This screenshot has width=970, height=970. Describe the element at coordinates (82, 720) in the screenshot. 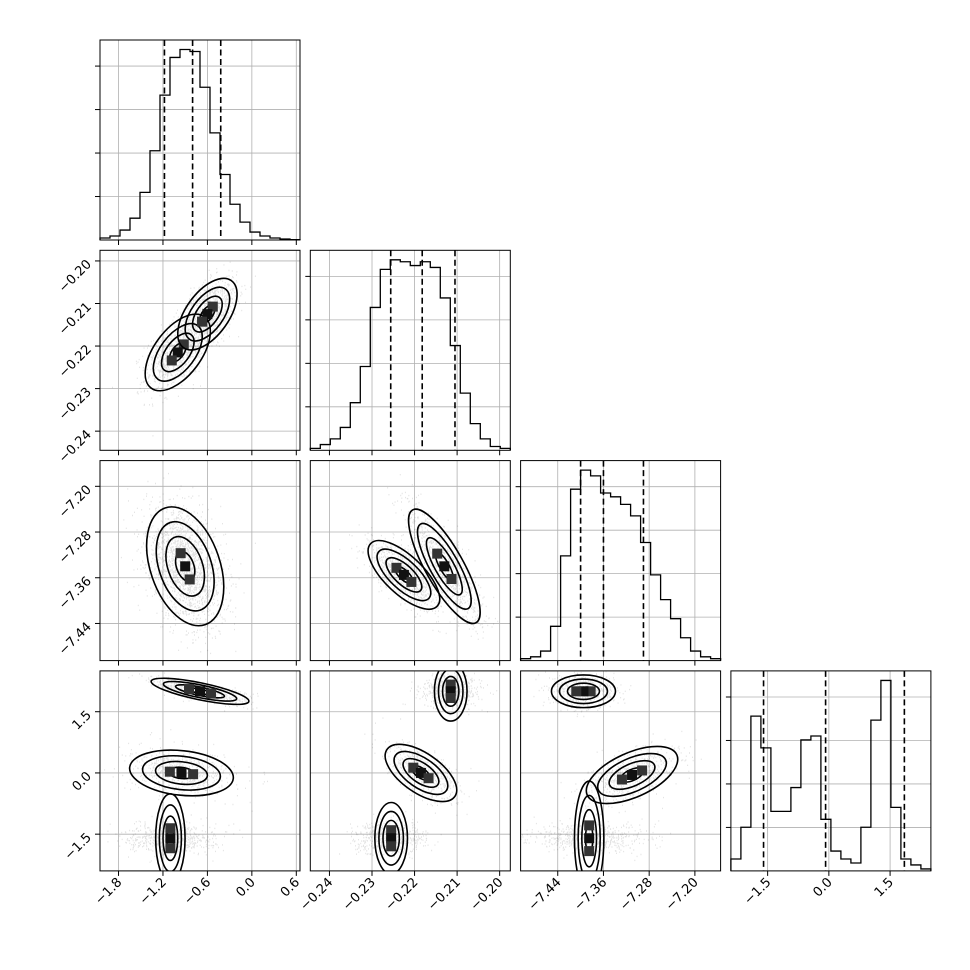

I see `yaxis-3-tick-label-2: 1.5` at that location.